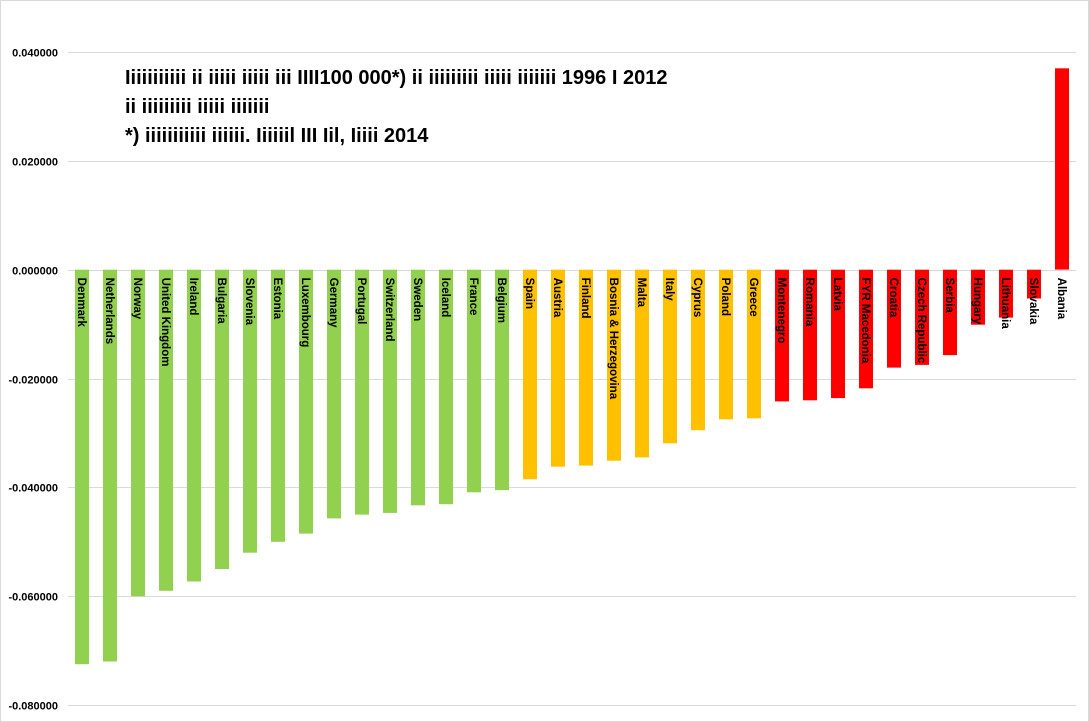 This screenshot has width=1089, height=722. I want to click on category-label: Sweden, so click(417, 299).